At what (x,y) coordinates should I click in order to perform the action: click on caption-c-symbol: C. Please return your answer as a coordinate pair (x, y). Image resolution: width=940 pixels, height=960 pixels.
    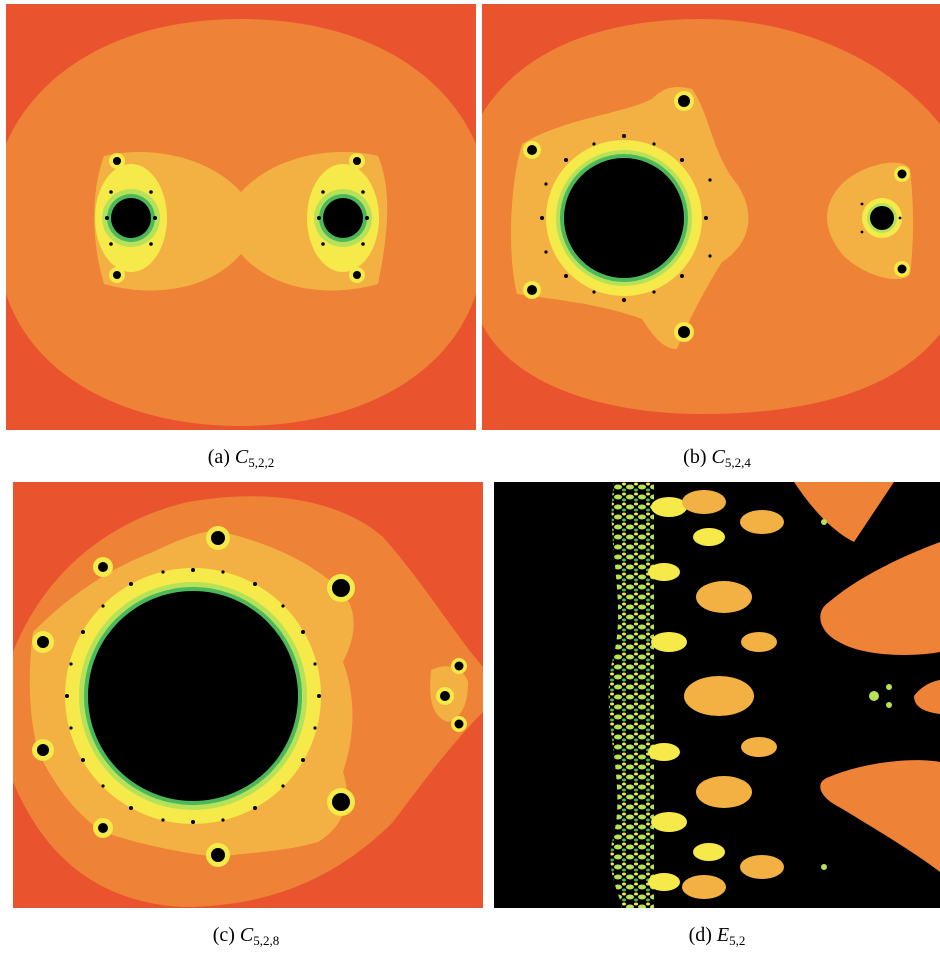
    Looking at the image, I should click on (246, 935).